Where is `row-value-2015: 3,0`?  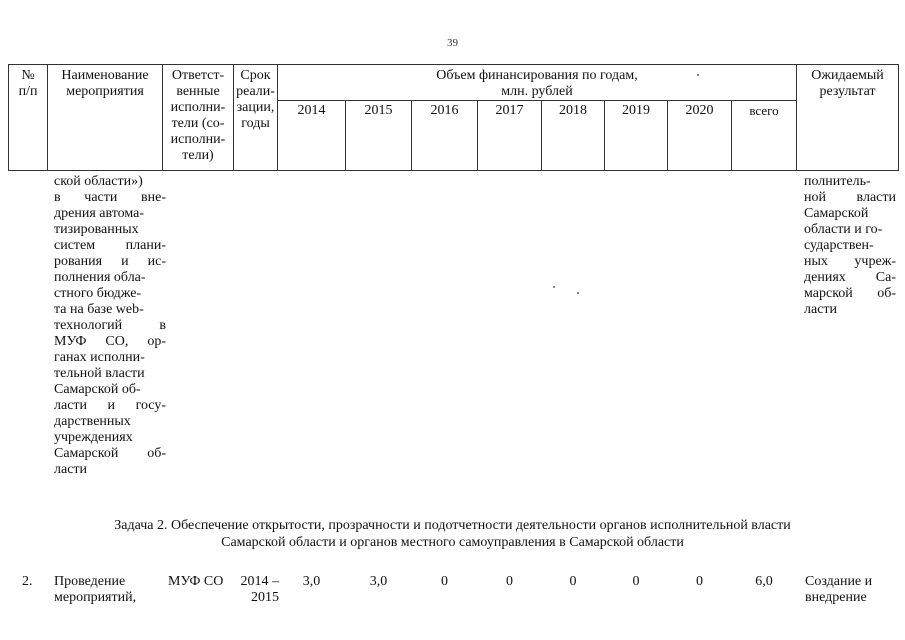 row-value-2015: 3,0 is located at coordinates (378, 581).